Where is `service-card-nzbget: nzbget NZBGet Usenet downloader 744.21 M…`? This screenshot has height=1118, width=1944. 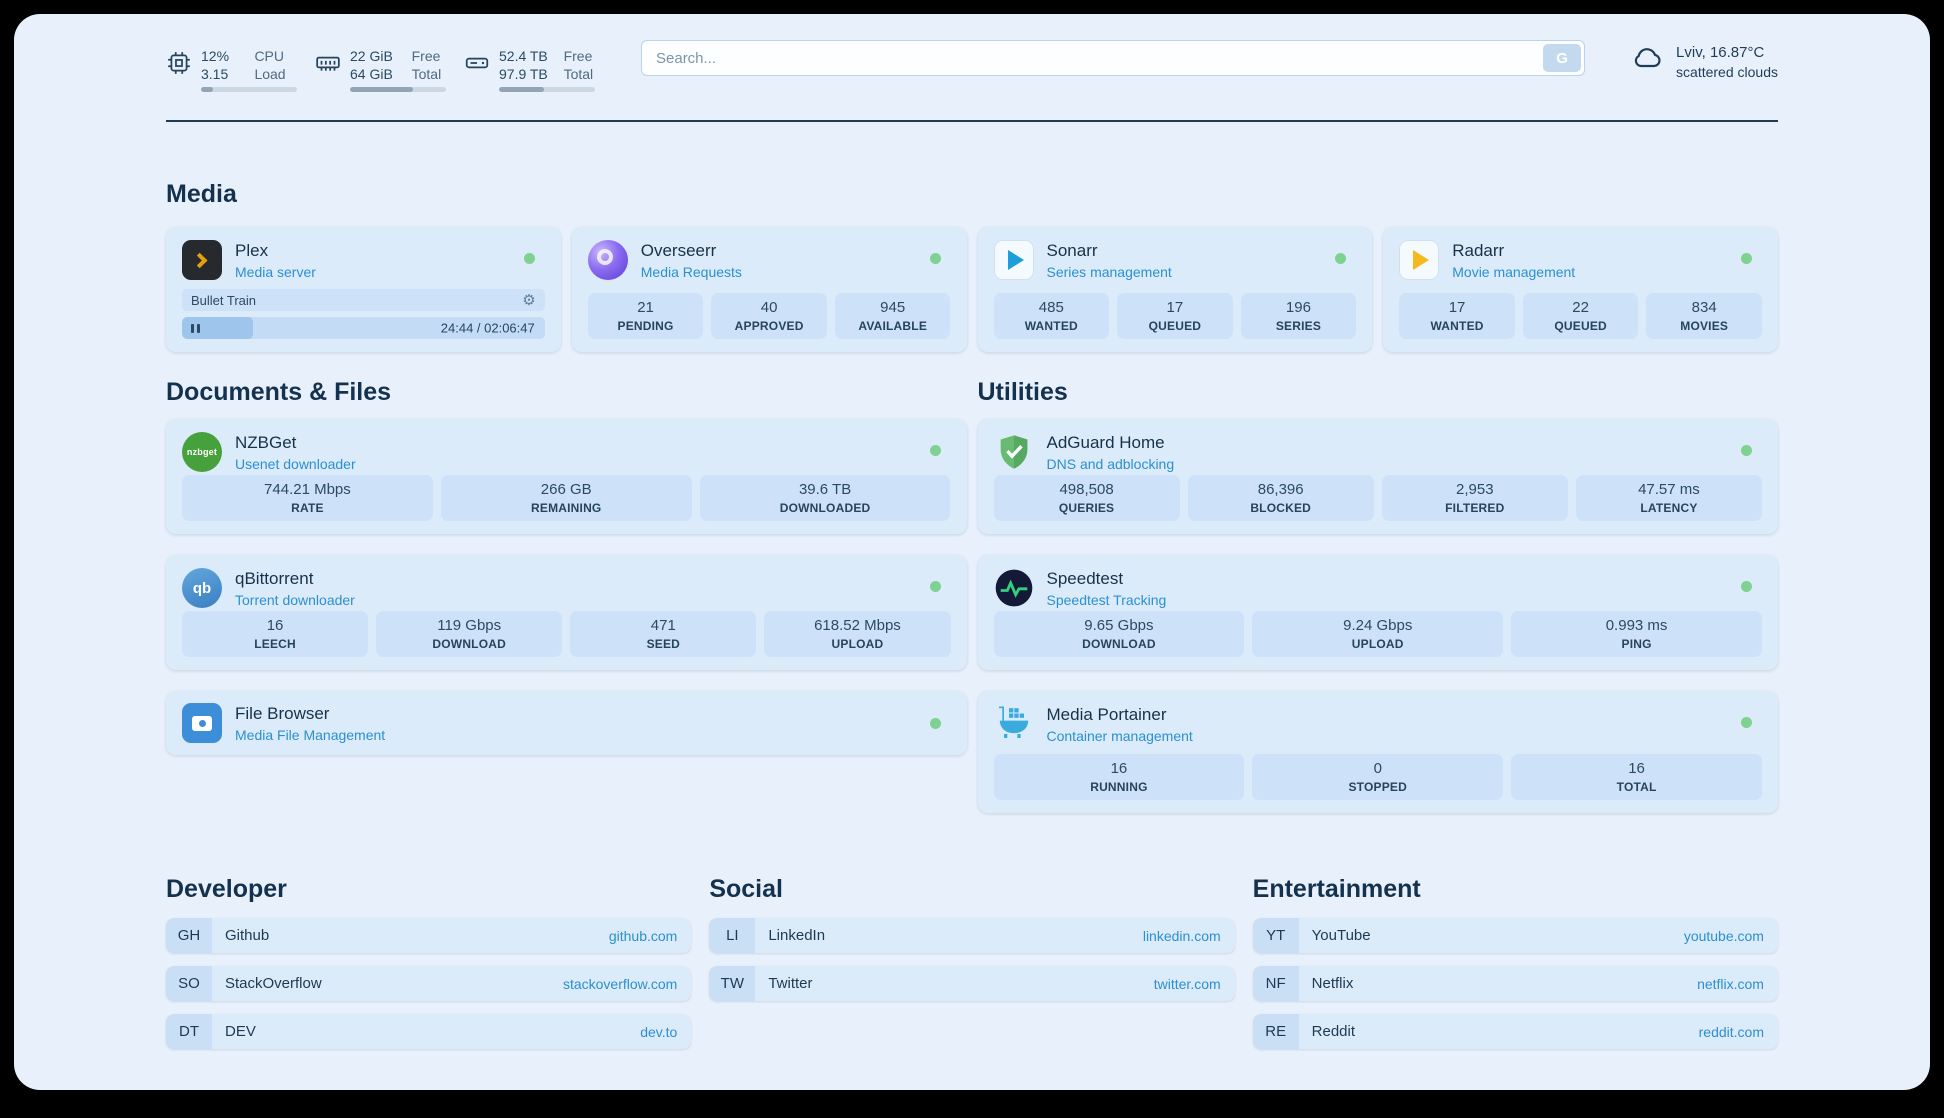
service-card-nzbget: nzbget NZBGet Usenet downloader 744.21 M… is located at coordinates (566, 476).